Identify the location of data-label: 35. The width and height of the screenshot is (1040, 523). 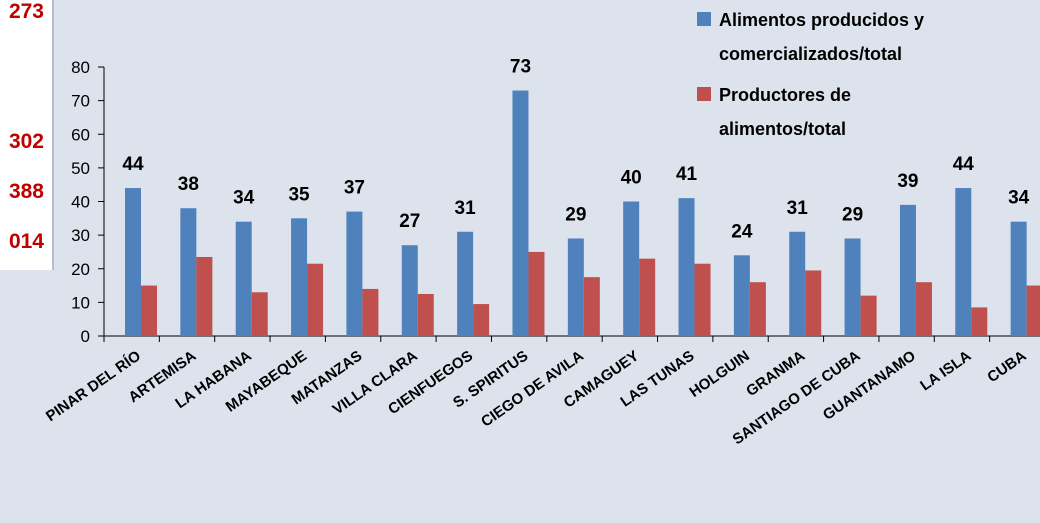
(299, 194).